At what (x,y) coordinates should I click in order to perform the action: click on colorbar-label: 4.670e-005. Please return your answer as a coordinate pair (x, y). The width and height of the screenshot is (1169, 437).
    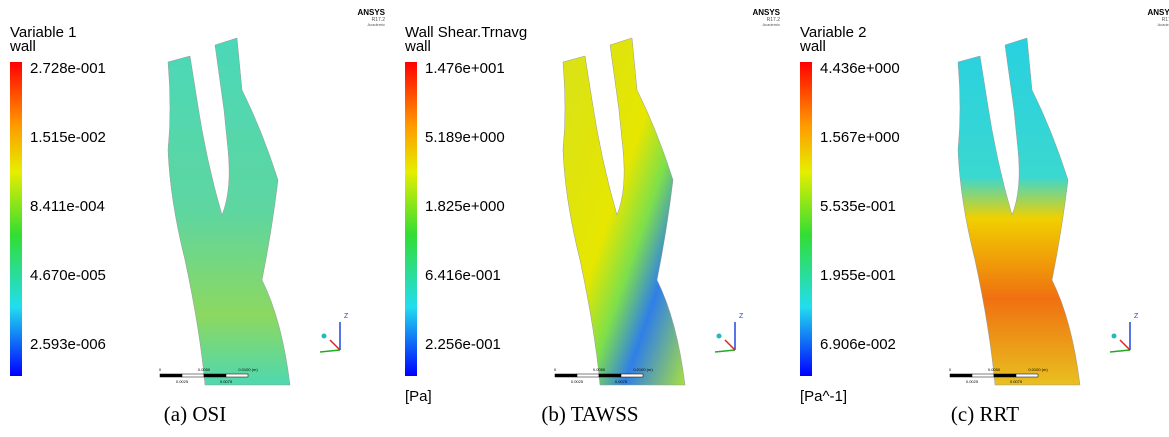
    Looking at the image, I should click on (68, 275).